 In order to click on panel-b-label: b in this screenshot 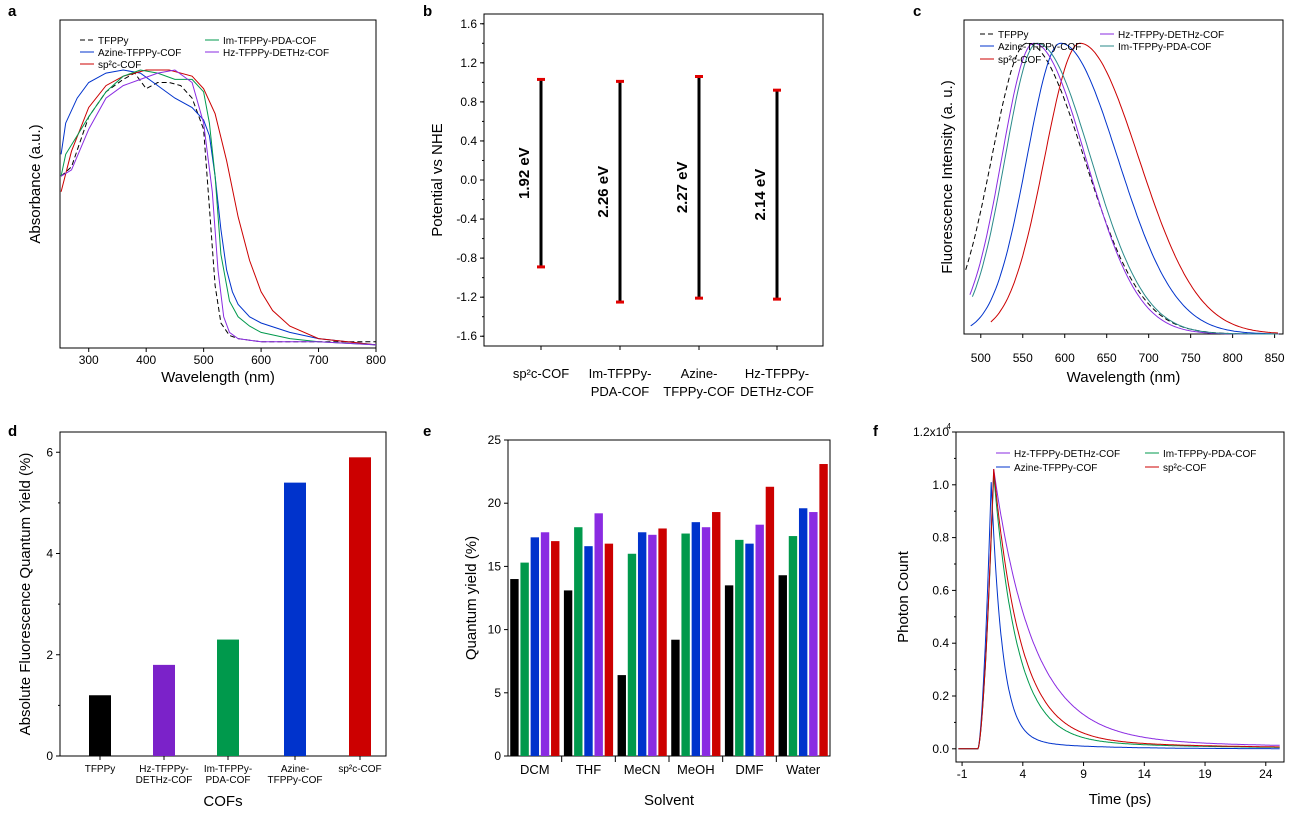, I will do `click(427, 11)`.